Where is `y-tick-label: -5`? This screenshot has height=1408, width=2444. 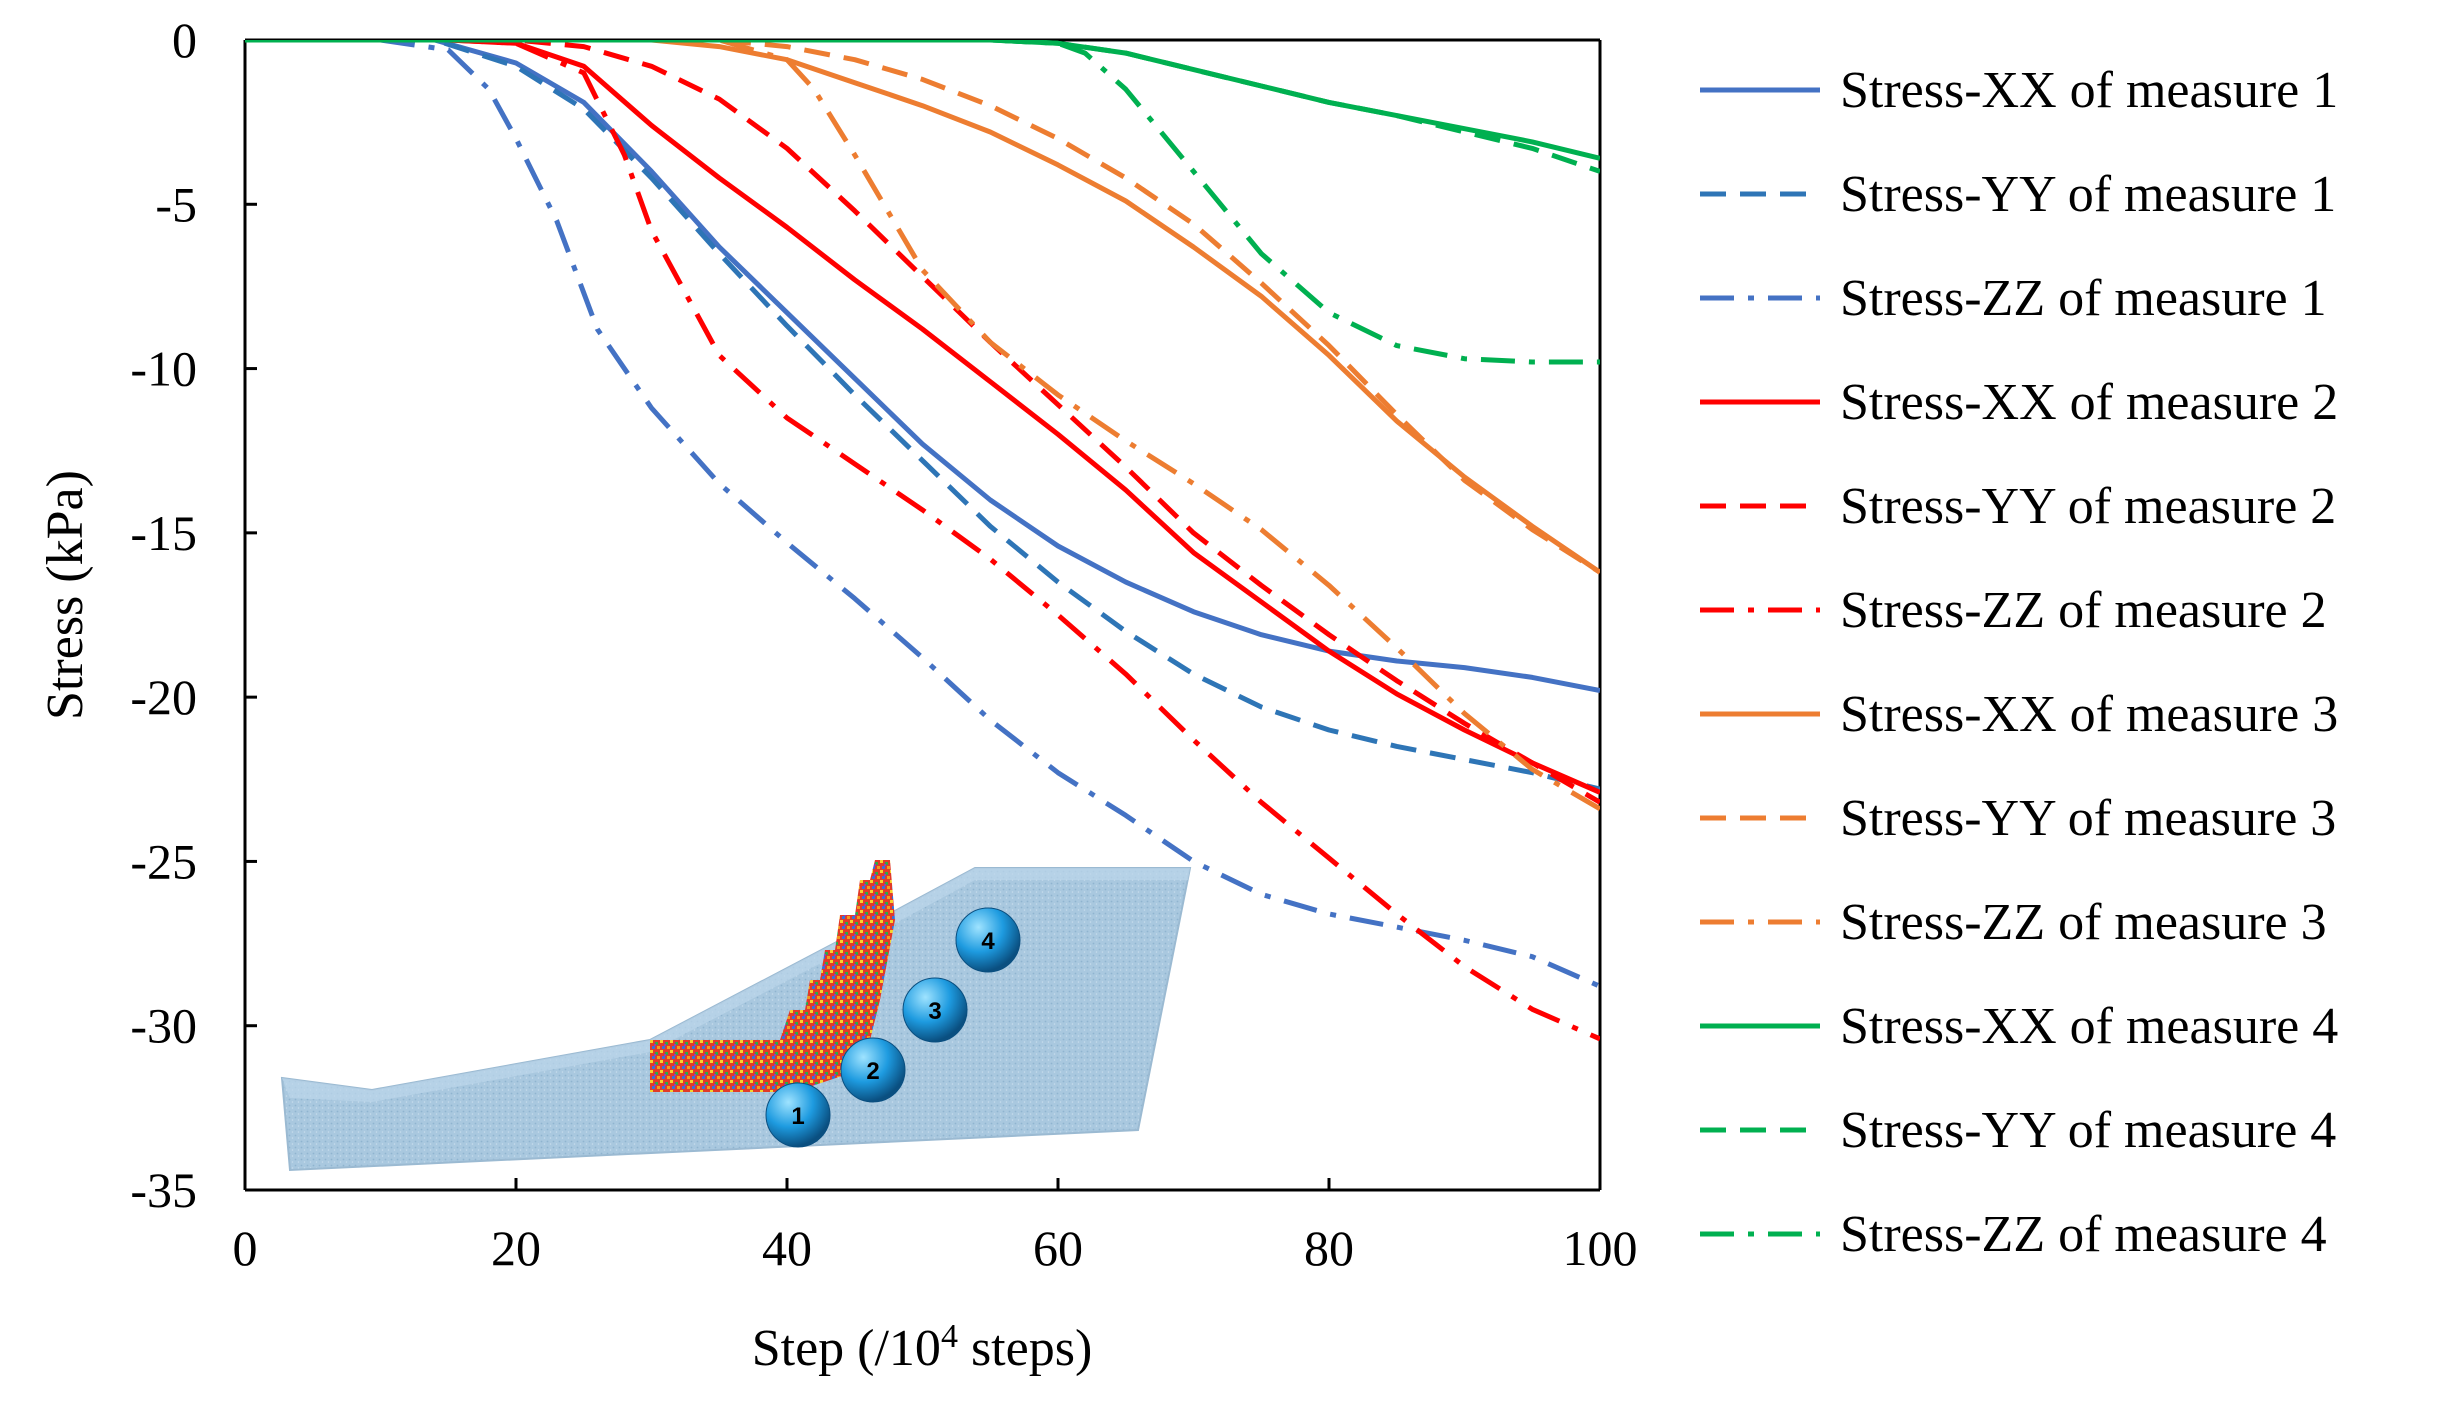 y-tick-label: -5 is located at coordinates (176, 204).